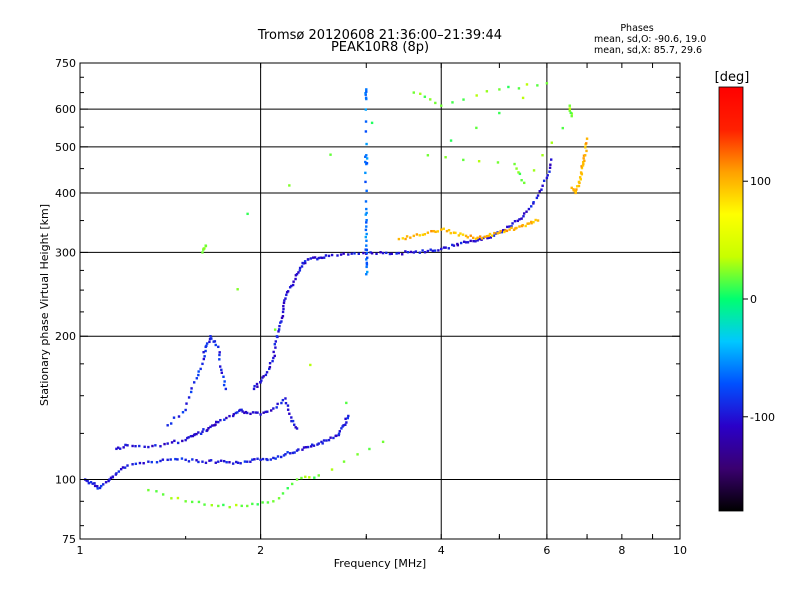 This screenshot has height=600, width=800. Describe the element at coordinates (65, 480) in the screenshot. I see `y-tick-label: 100` at that location.